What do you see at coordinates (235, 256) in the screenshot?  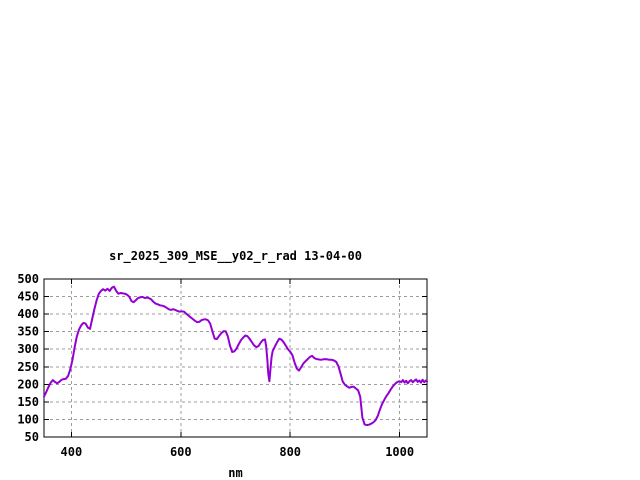 I see `chart-title: sr_2025_309_MSE__y02_r_rad 13-04-00` at bounding box center [235, 256].